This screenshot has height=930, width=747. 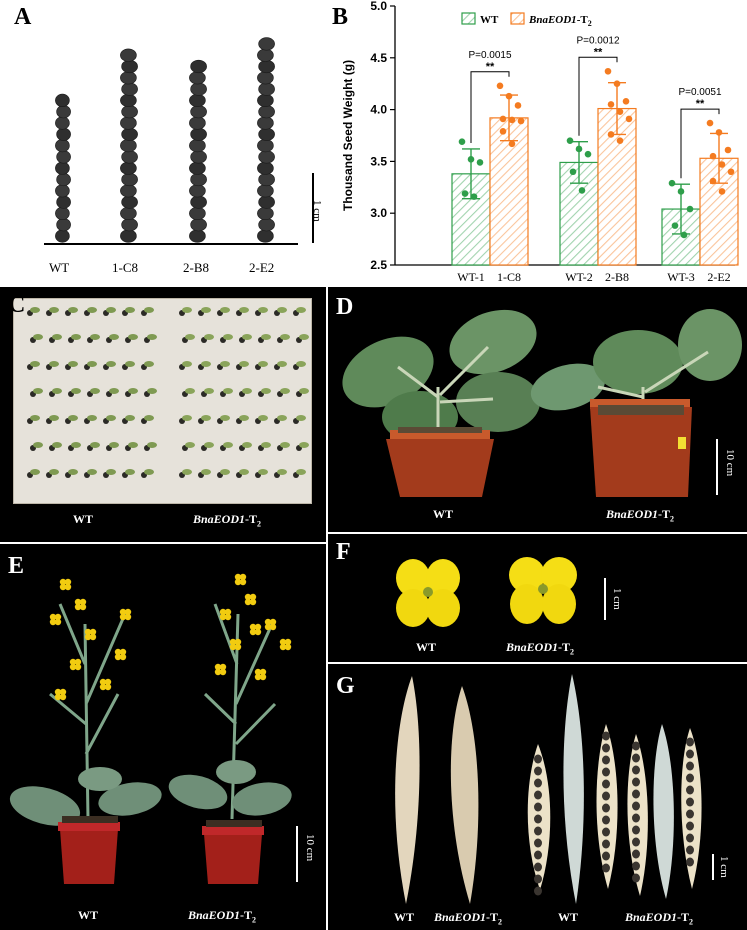 I want to click on x-tick-label: WT-3, so click(x=681, y=277).